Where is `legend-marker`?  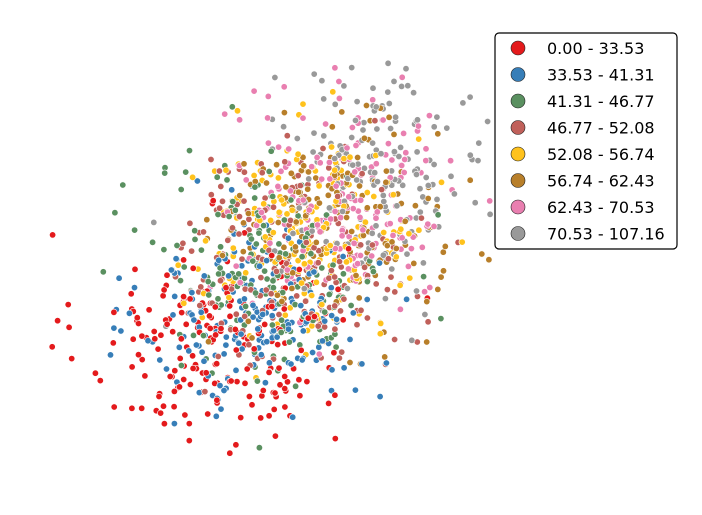
legend-marker is located at coordinates (518, 154).